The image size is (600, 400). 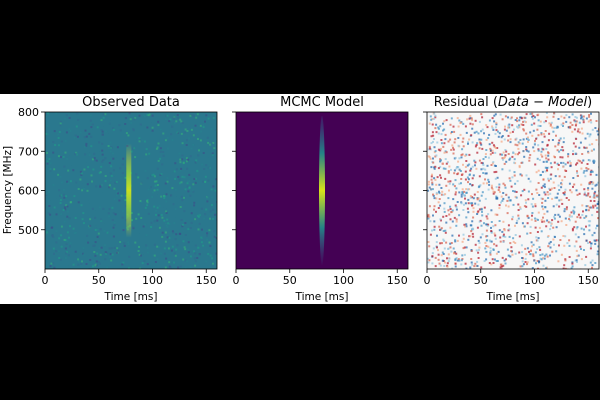 I want to click on heatmap-noise-observed, so click(x=131, y=190).